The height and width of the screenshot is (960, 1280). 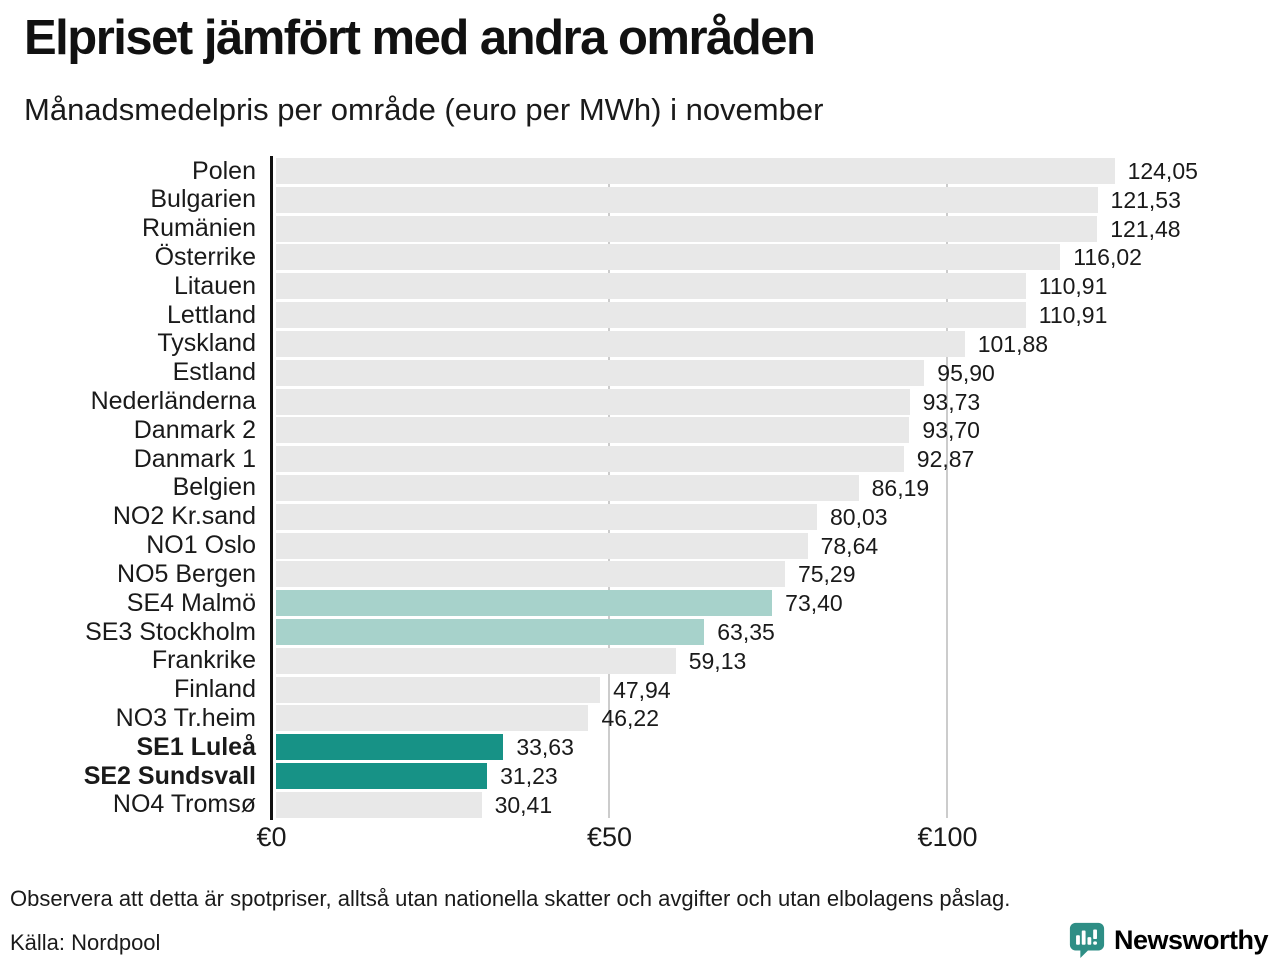 What do you see at coordinates (859, 516) in the screenshot?
I see `value-label: 80,03` at bounding box center [859, 516].